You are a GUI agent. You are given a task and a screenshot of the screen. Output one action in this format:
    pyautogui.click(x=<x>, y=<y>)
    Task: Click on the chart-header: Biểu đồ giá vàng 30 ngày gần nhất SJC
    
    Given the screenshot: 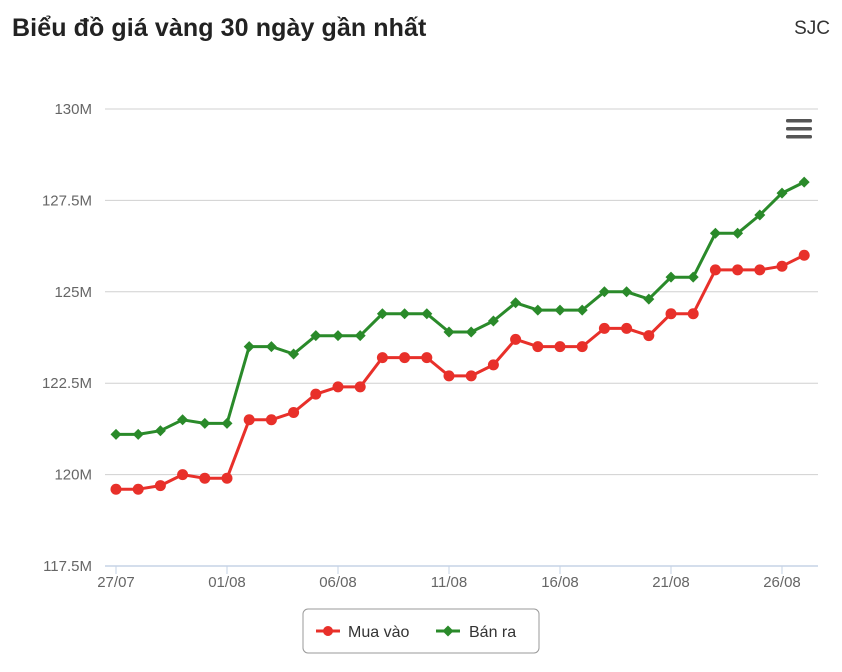 What is the action you would take?
    pyautogui.click(x=421, y=30)
    